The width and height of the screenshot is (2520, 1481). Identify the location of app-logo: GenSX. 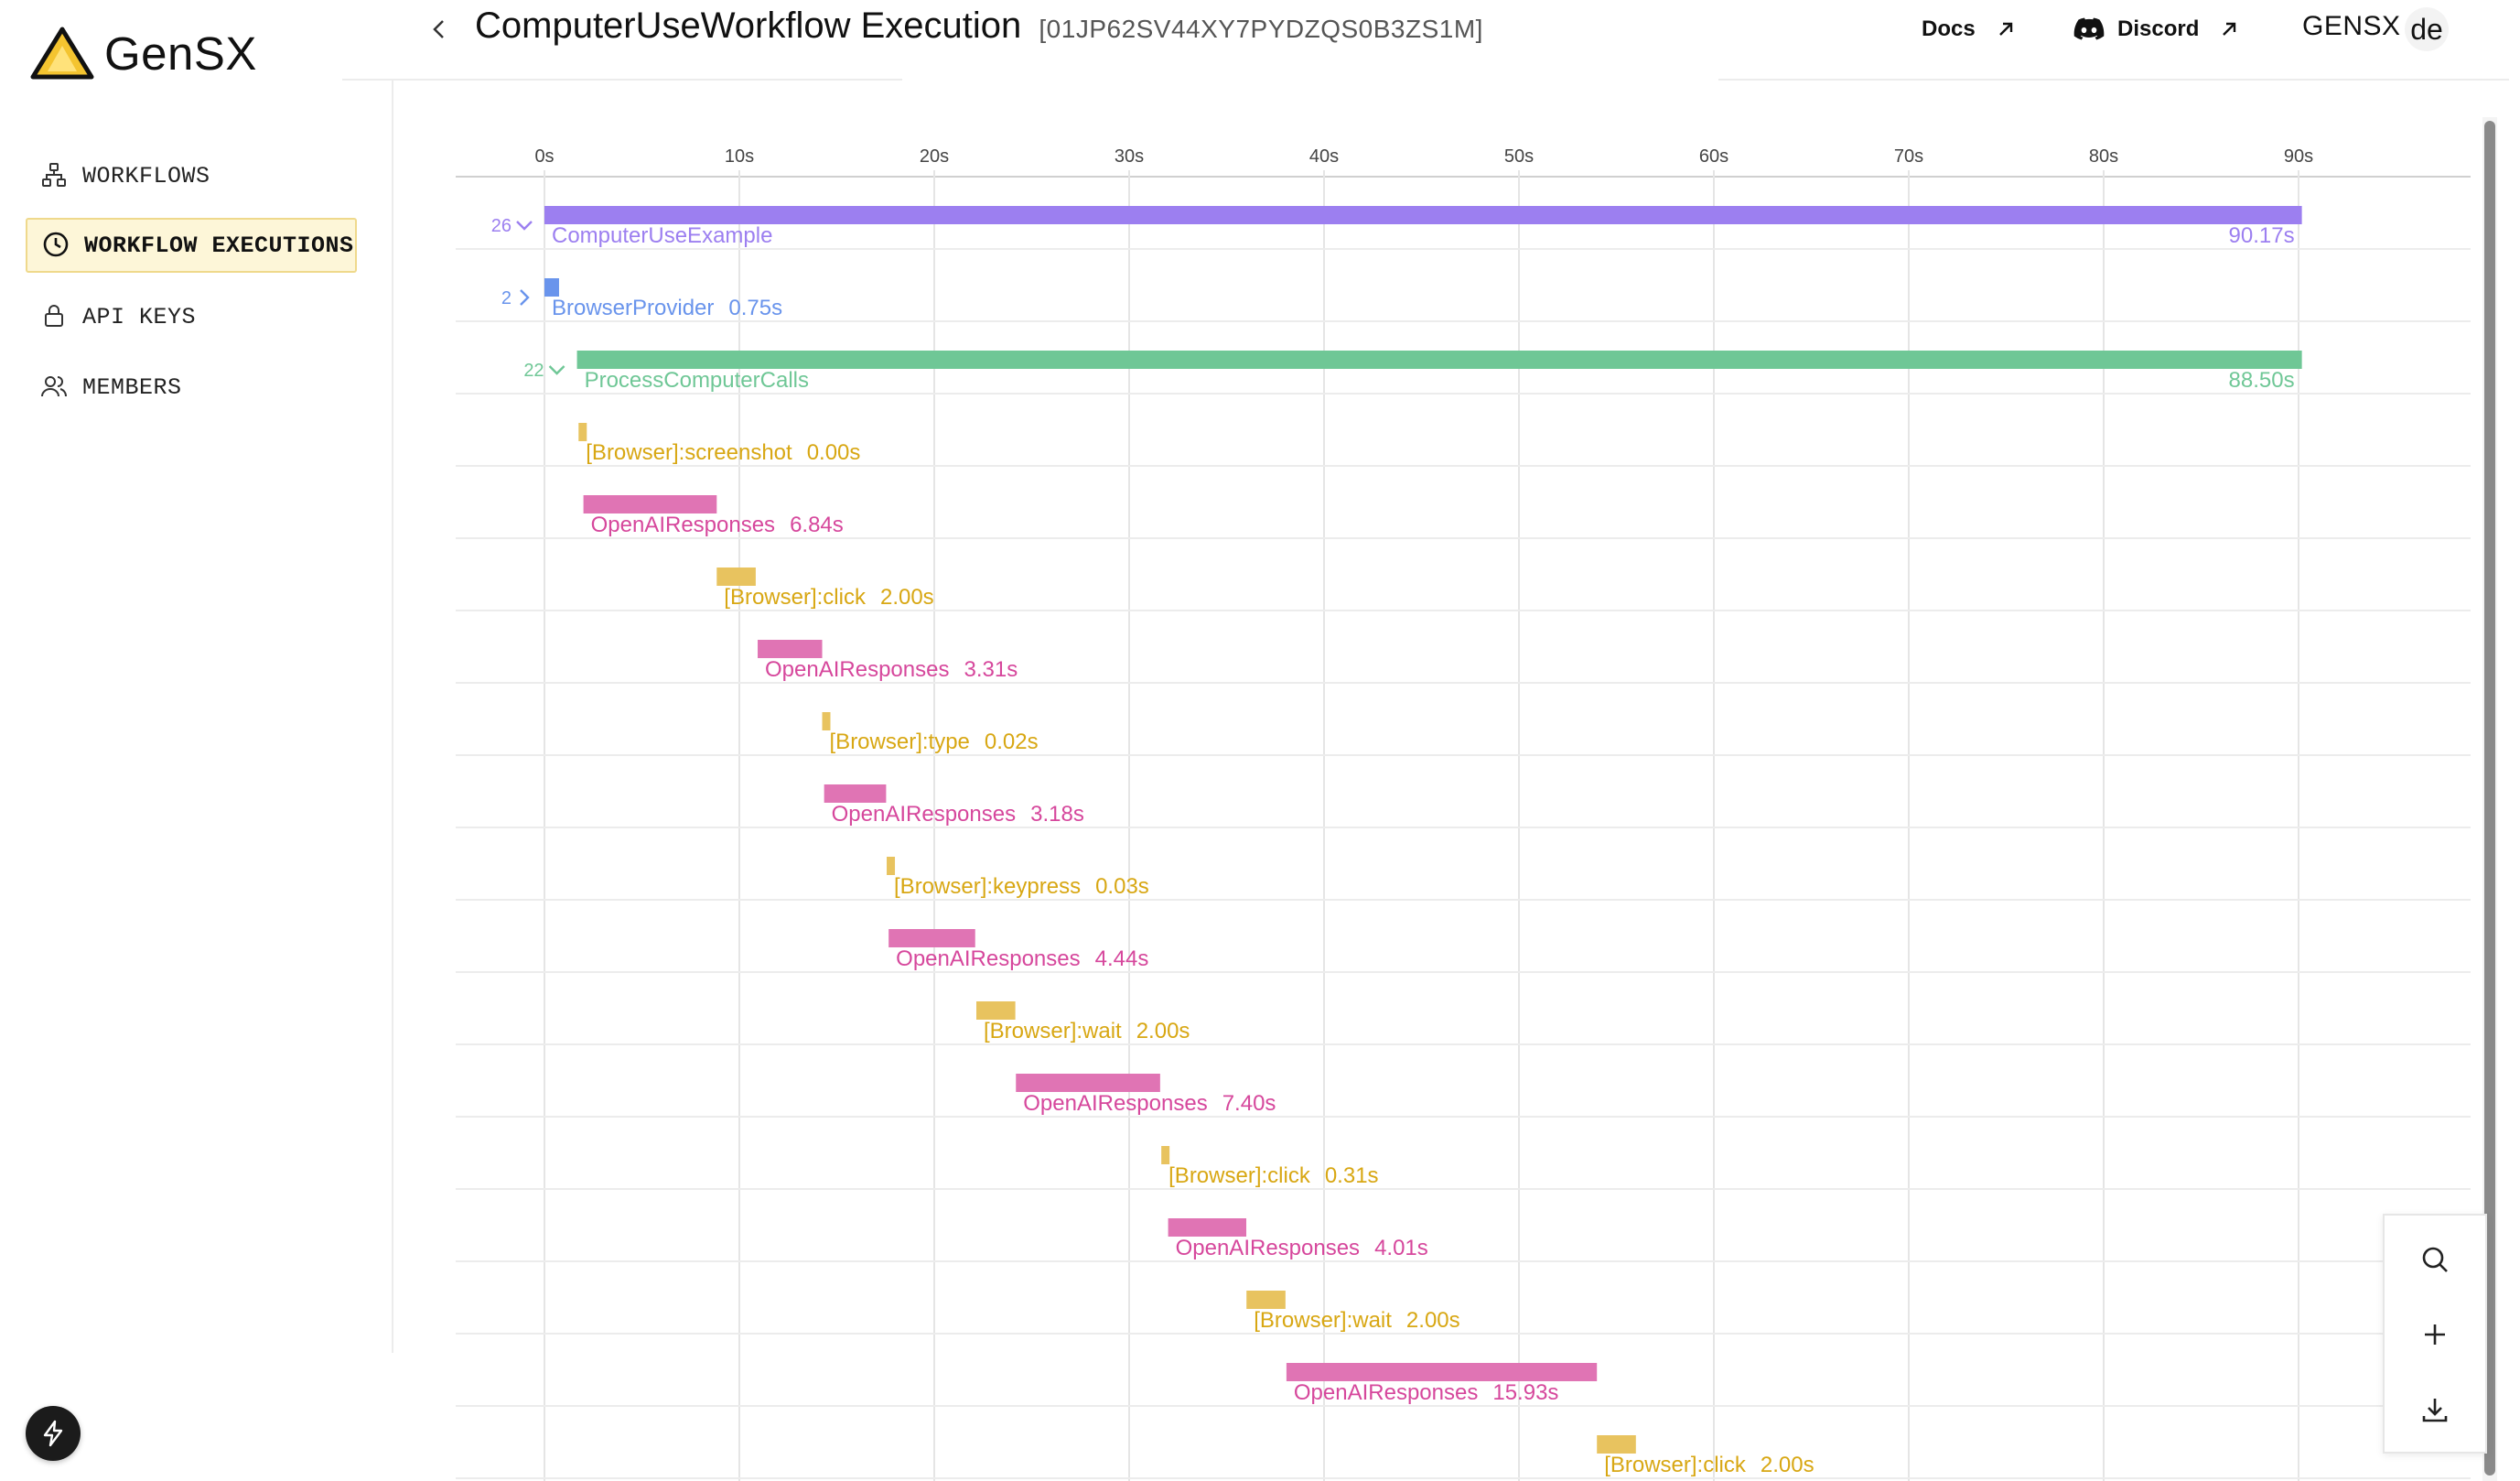
(143, 53).